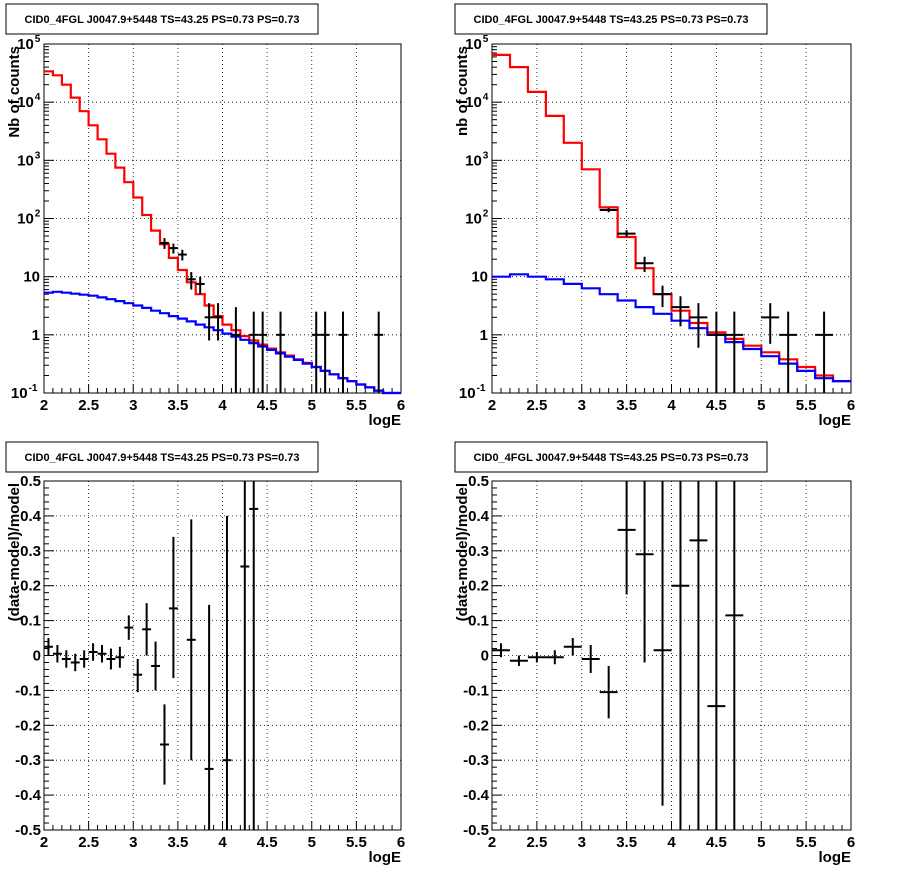 Image resolution: width=898 pixels, height=875 pixels. I want to click on y-tick-exponent: 4, so click(486, 97).